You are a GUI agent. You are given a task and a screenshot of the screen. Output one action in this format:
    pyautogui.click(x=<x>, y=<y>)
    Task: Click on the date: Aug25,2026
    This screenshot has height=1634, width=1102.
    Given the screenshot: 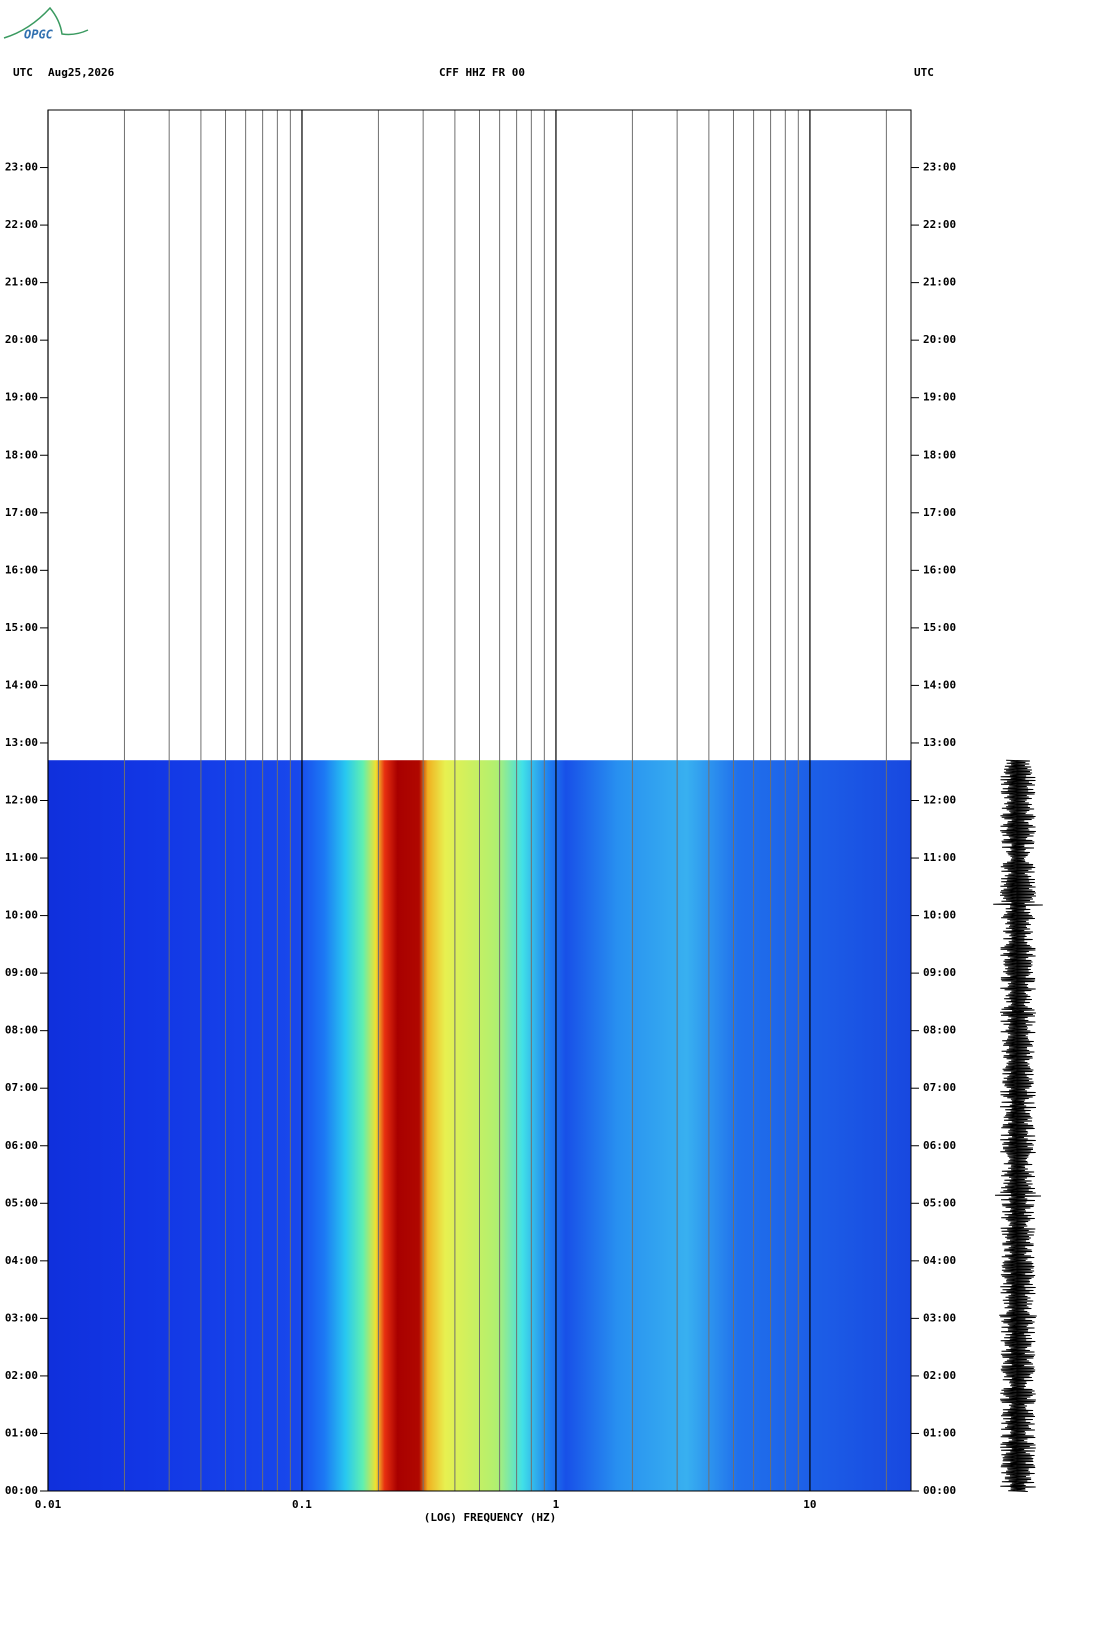 What is the action you would take?
    pyautogui.click(x=81, y=72)
    